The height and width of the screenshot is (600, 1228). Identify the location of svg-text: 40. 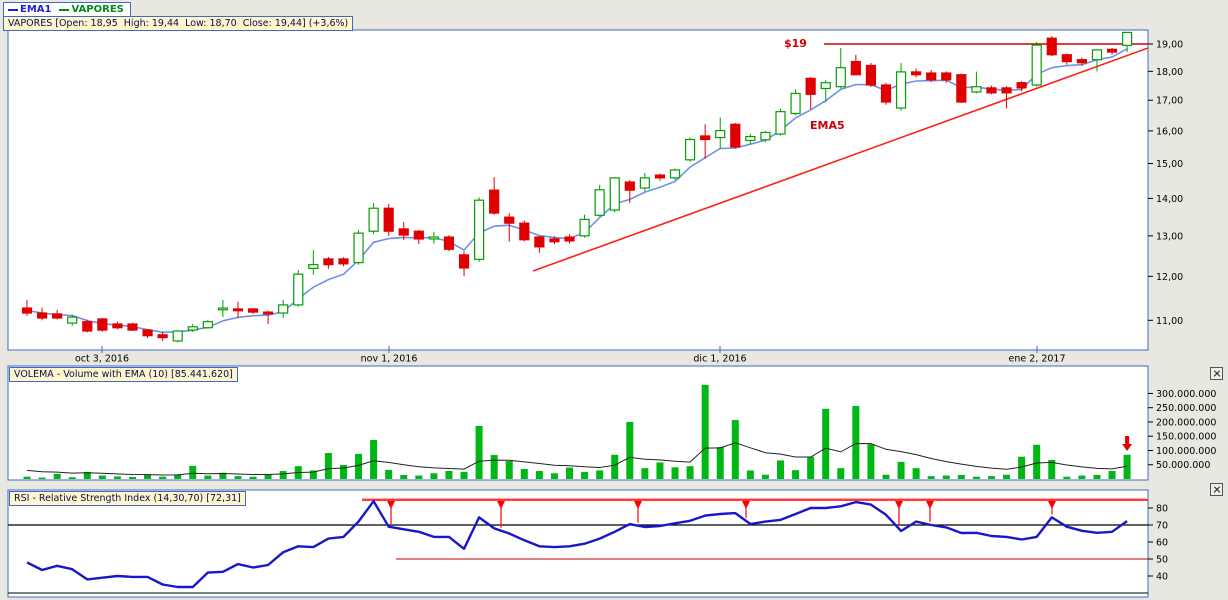
(1162, 577).